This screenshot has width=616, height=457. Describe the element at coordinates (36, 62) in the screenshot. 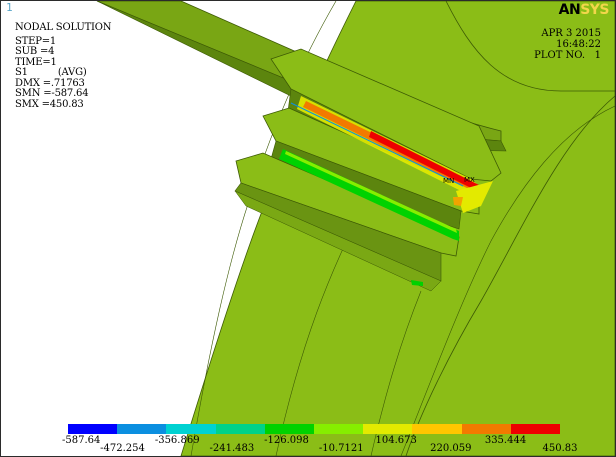

I see `info-time: TIME=1` at that location.